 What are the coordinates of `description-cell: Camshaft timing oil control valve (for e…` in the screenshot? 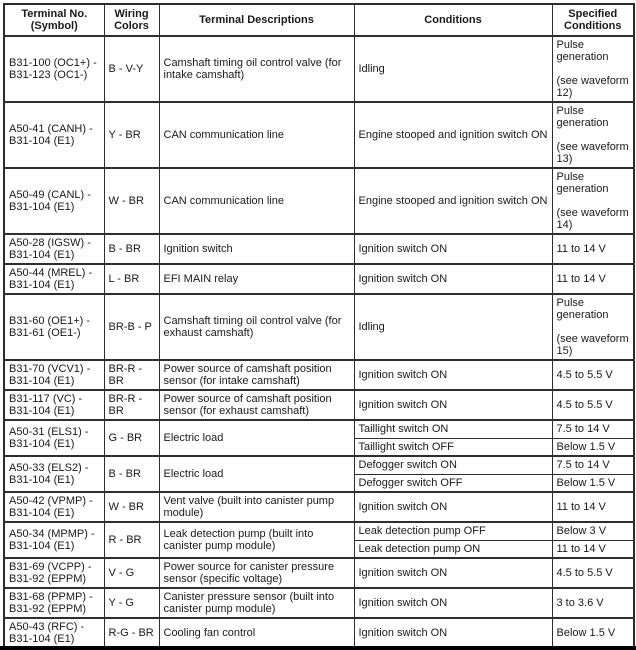 It's located at (256, 327).